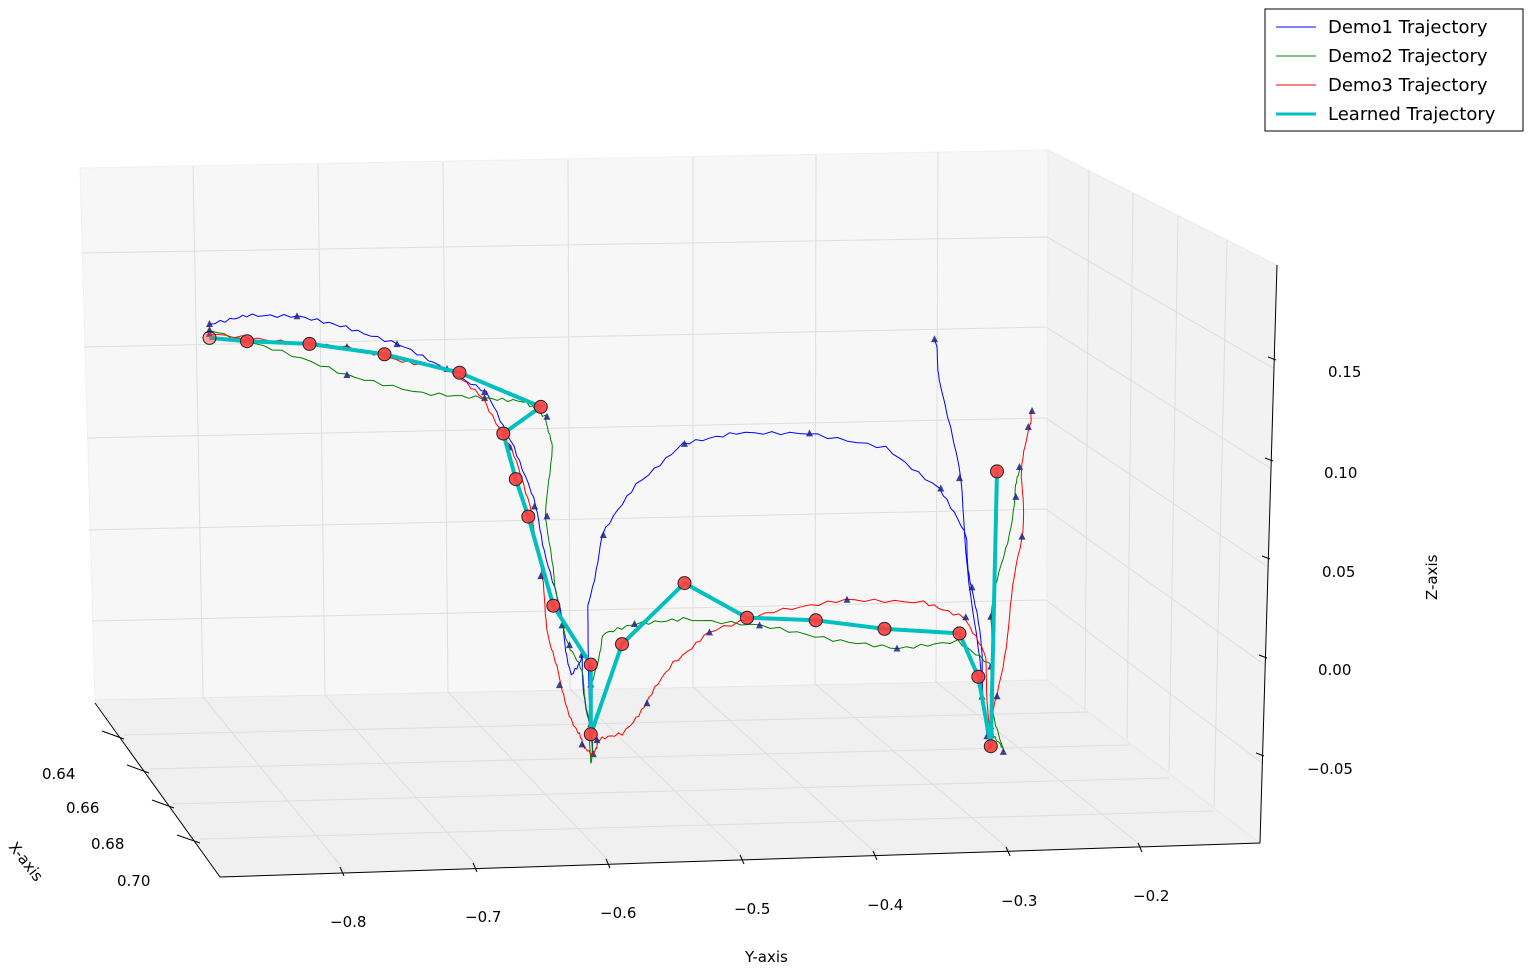 The height and width of the screenshot is (975, 1531). I want to click on z-tick-label: 0.10, so click(1340, 473).